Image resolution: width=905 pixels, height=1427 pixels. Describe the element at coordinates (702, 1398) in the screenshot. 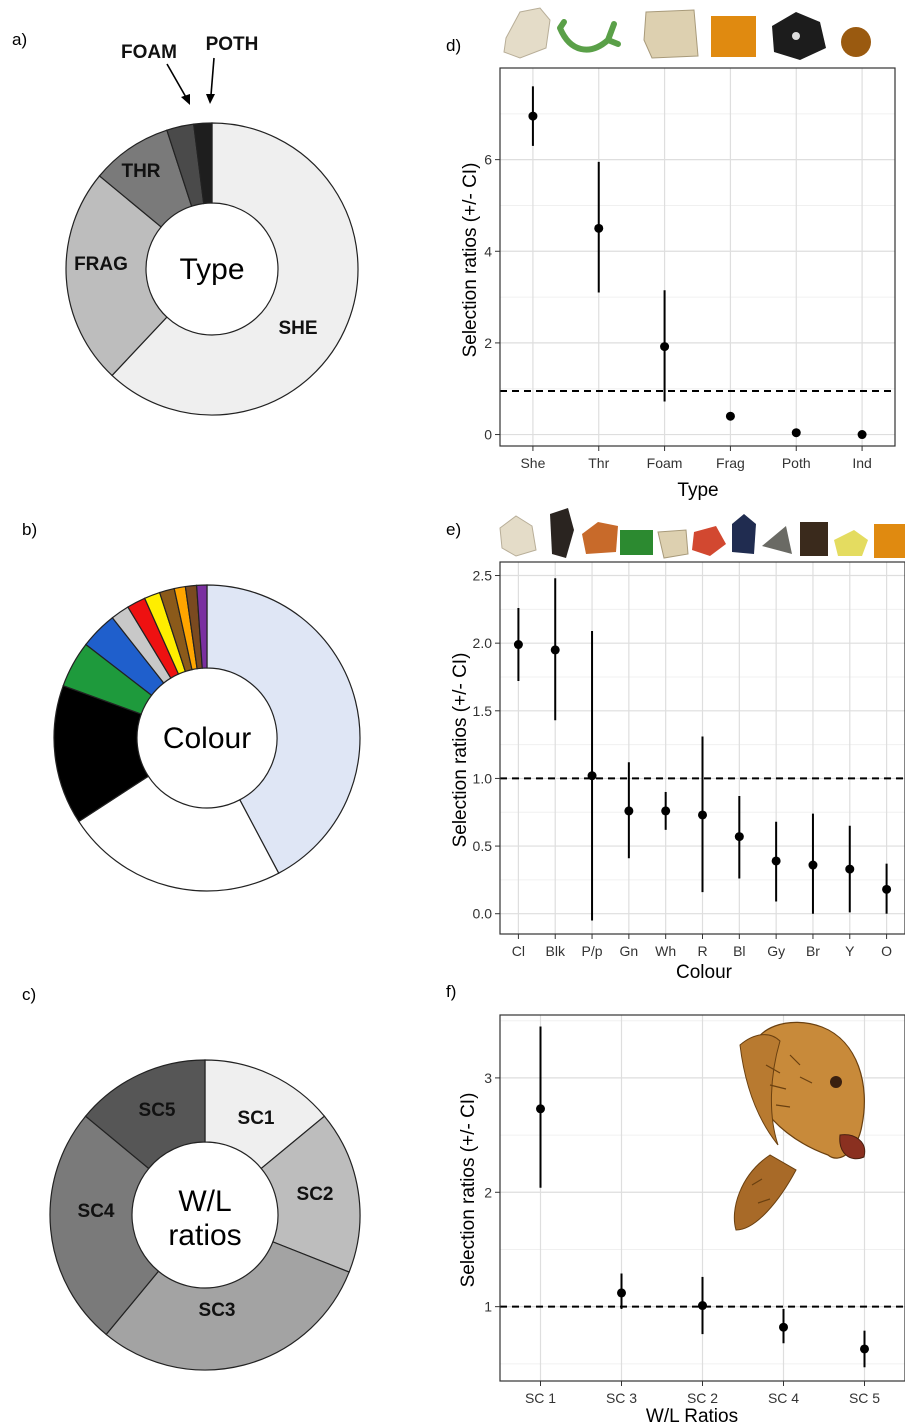

I see `wl-x-tick-label: SC 2` at that location.